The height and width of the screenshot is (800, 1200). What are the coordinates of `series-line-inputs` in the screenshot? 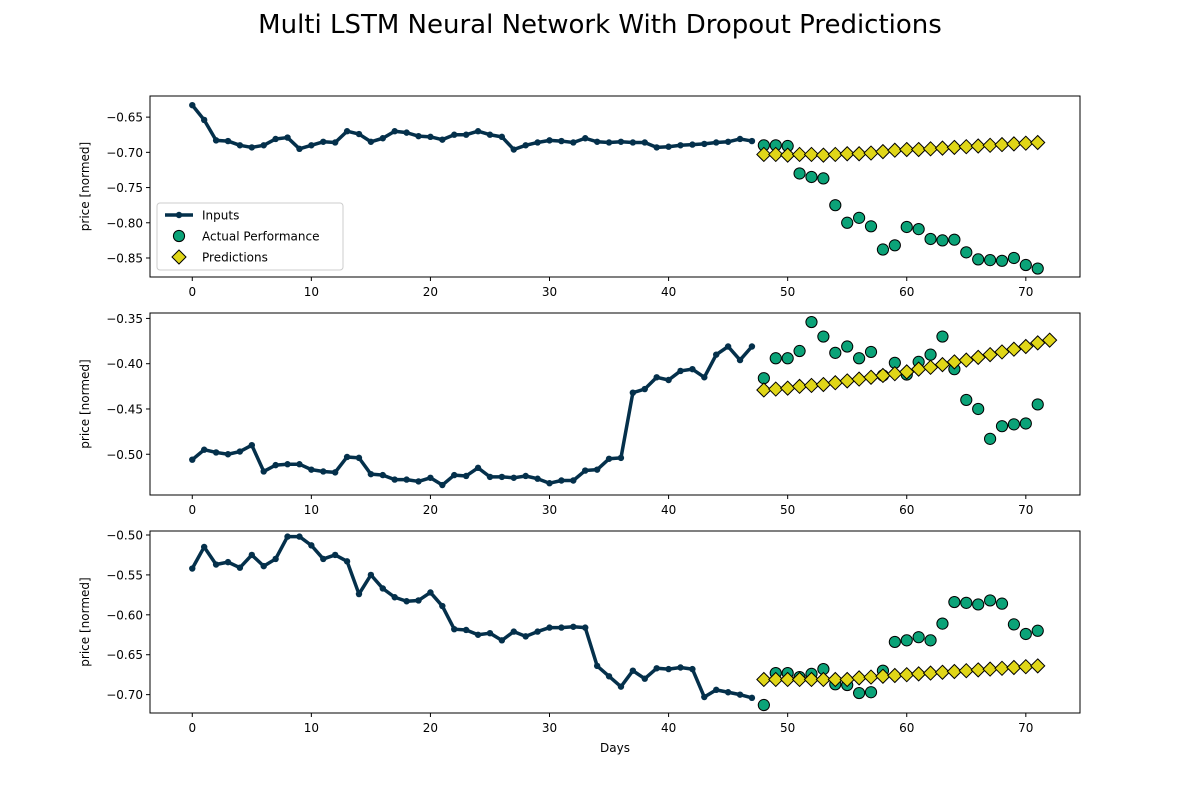 It's located at (472, 127).